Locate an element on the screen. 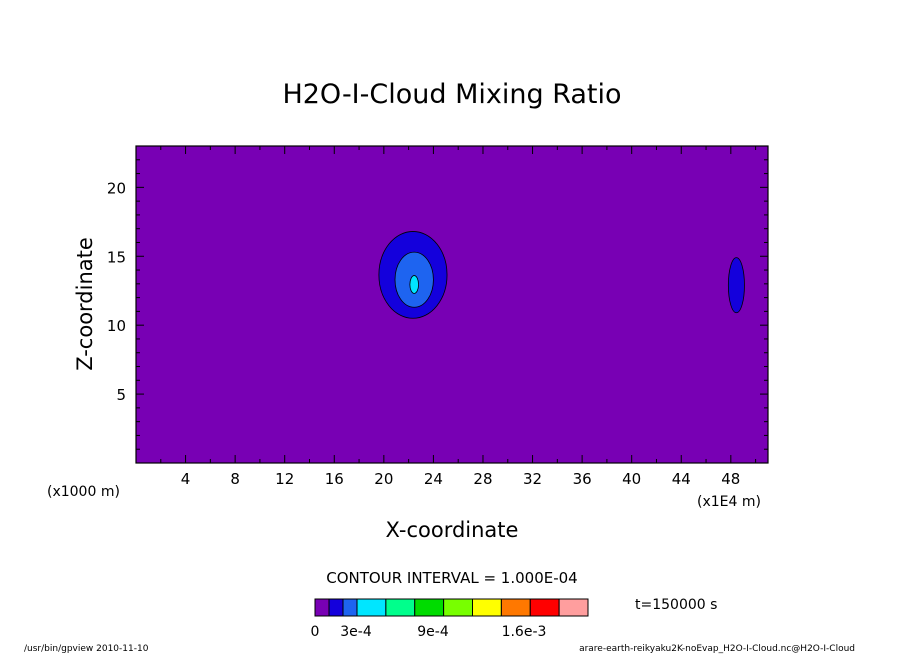 The width and height of the screenshot is (904, 654). x-tick-label: 40 is located at coordinates (631, 479).